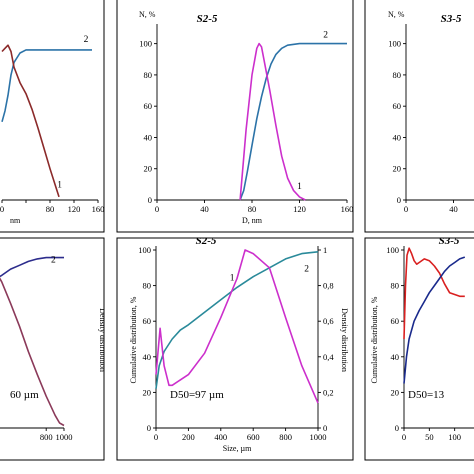 This screenshot has height=474, width=474. Describe the element at coordinates (328, 286) in the screenshot. I see `y2-tick-label: 0,8` at that location.